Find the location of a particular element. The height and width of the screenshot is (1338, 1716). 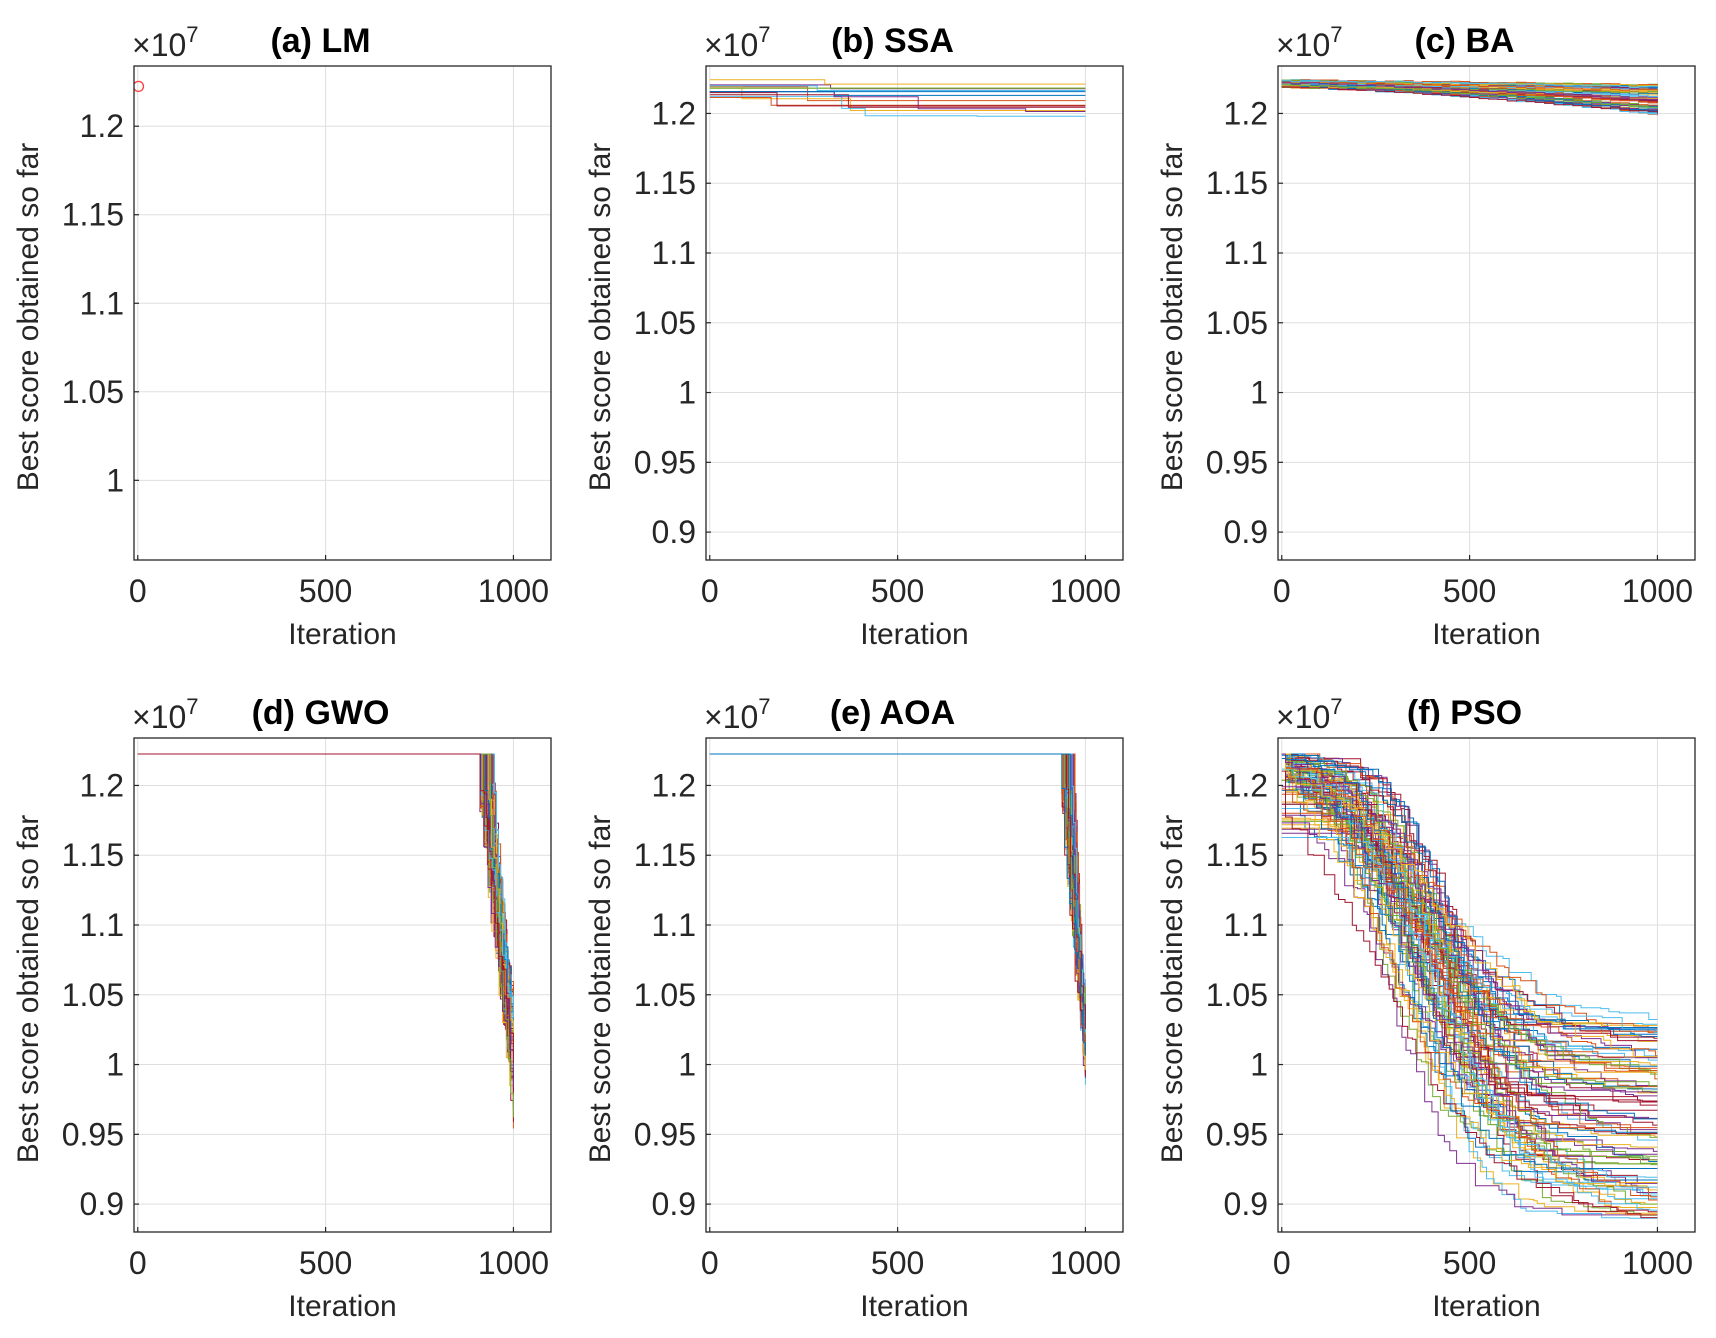

chart-title: (d) GWO is located at coordinates (321, 713).